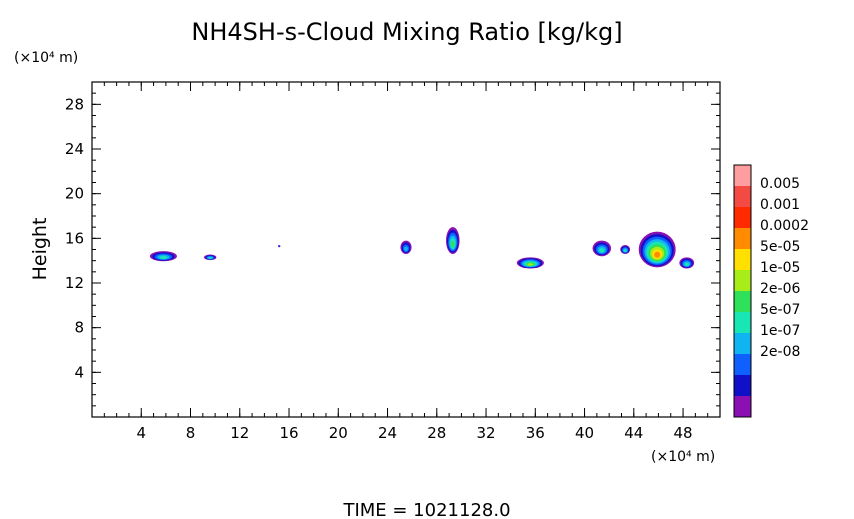  I want to click on x-tick-label: 4, so click(141, 433).